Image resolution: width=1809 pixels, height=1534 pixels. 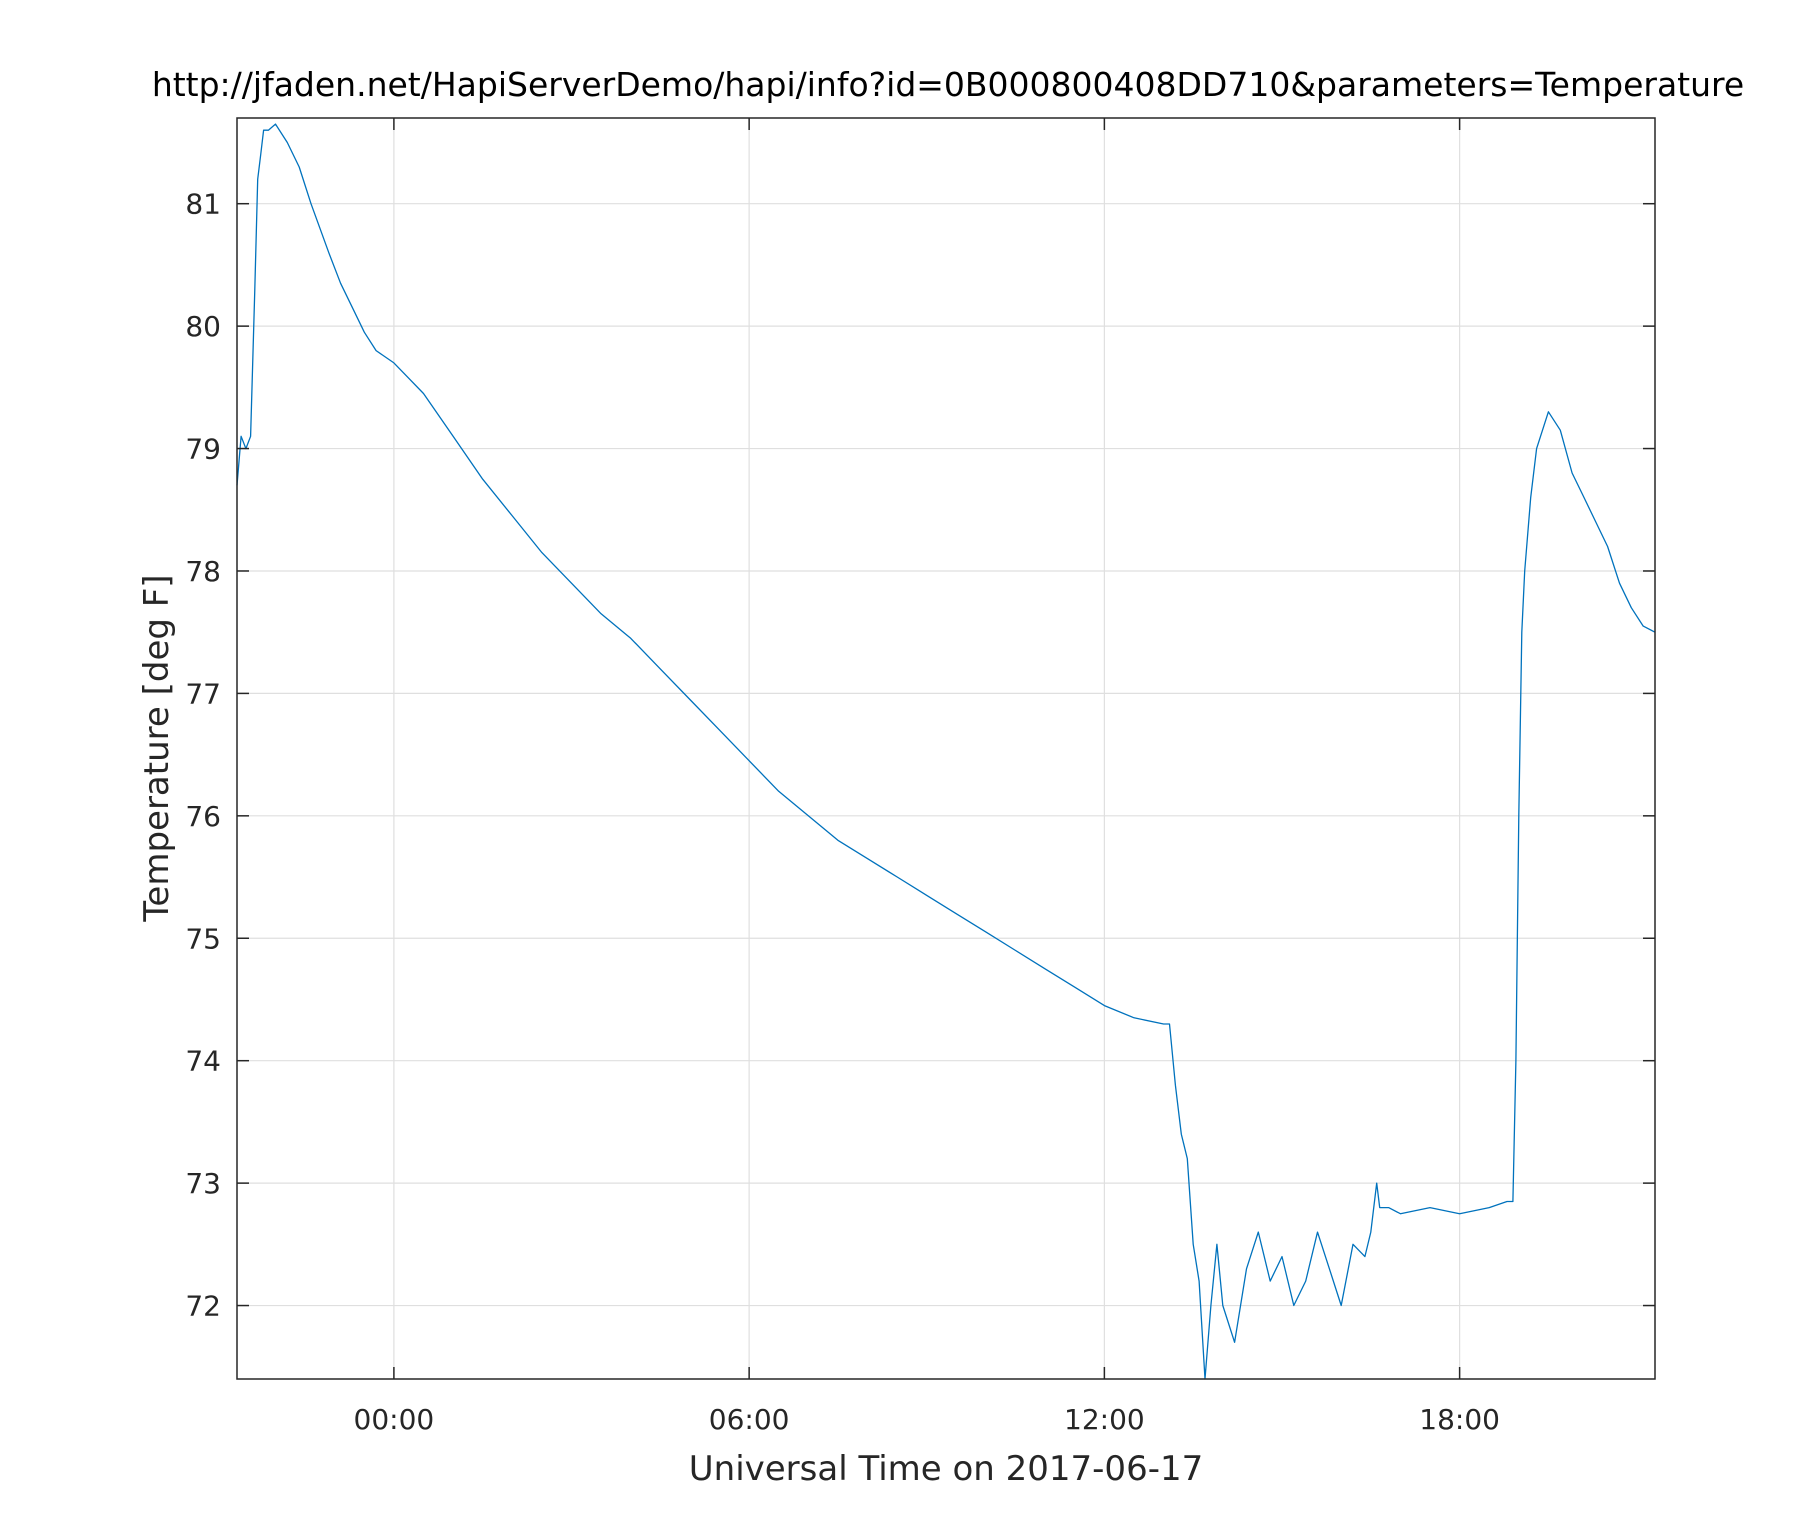 I want to click on x-tick-label: 12:00, so click(x=1104, y=1419).